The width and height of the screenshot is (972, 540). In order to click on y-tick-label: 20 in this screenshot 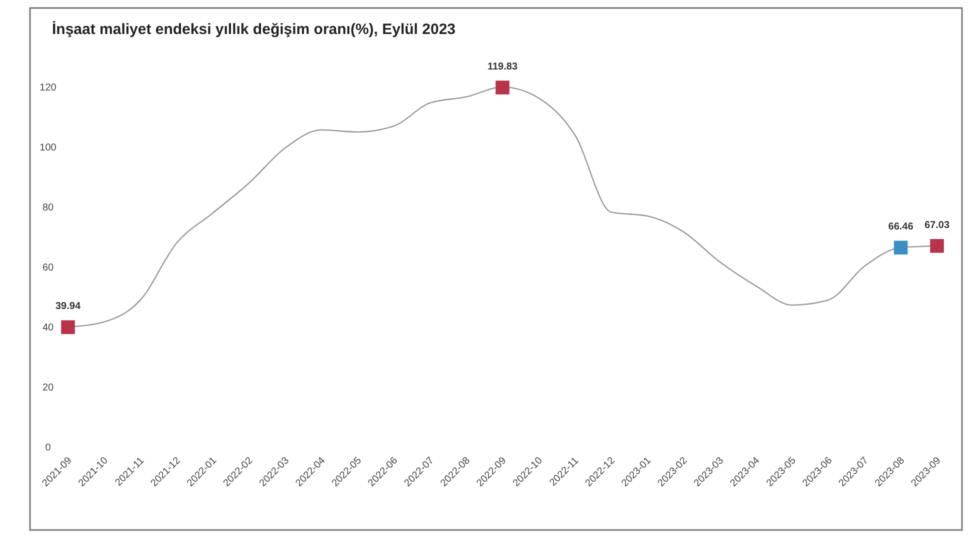, I will do `click(48, 388)`.